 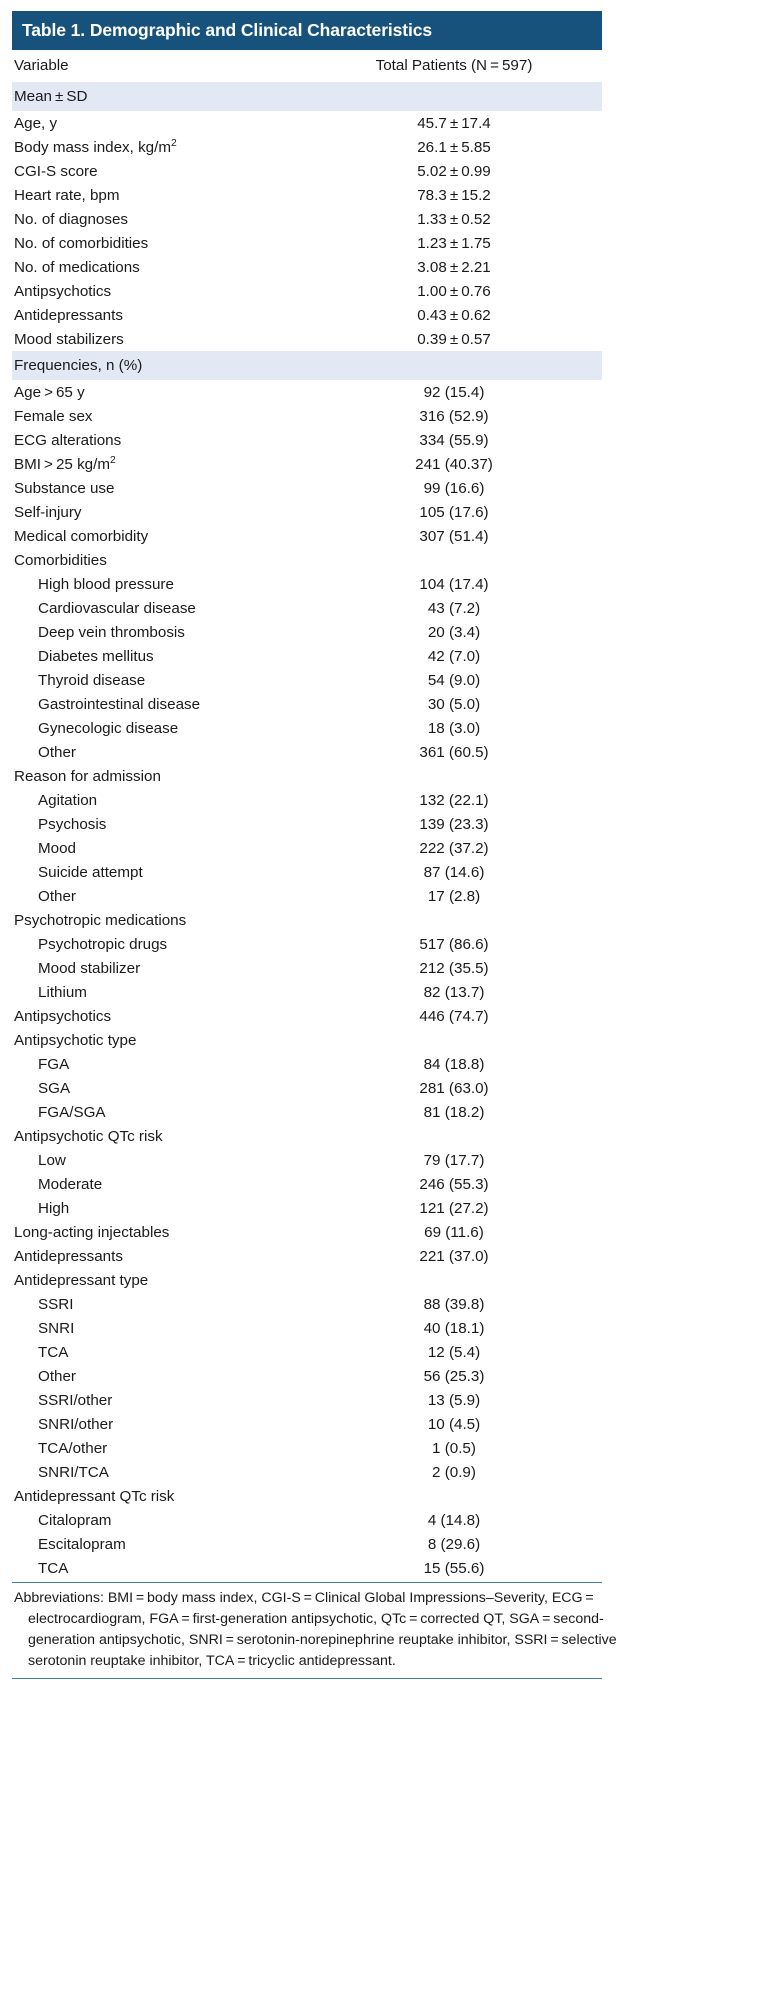 What do you see at coordinates (454, 1016) in the screenshot?
I see `row-value: 446 (74.7)` at bounding box center [454, 1016].